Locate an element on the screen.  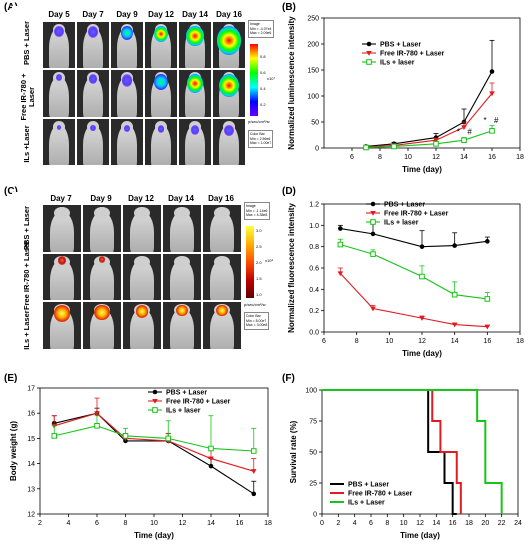
x-tick-label: 2 is located at coordinates (338, 523).